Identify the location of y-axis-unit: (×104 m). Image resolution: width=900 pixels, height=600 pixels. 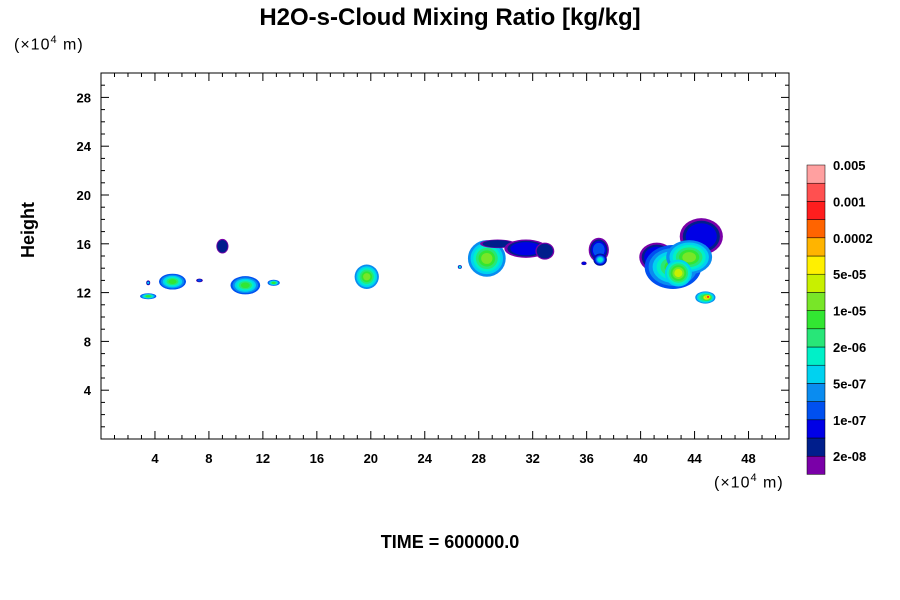
(49, 44).